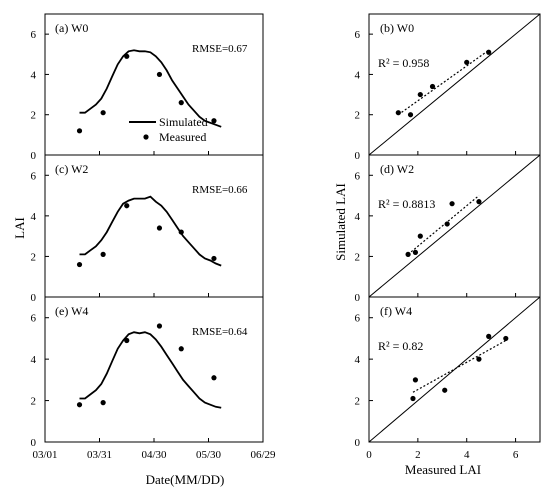  I want to click on right-x-axis-title: Measured LAI, so click(443, 469).